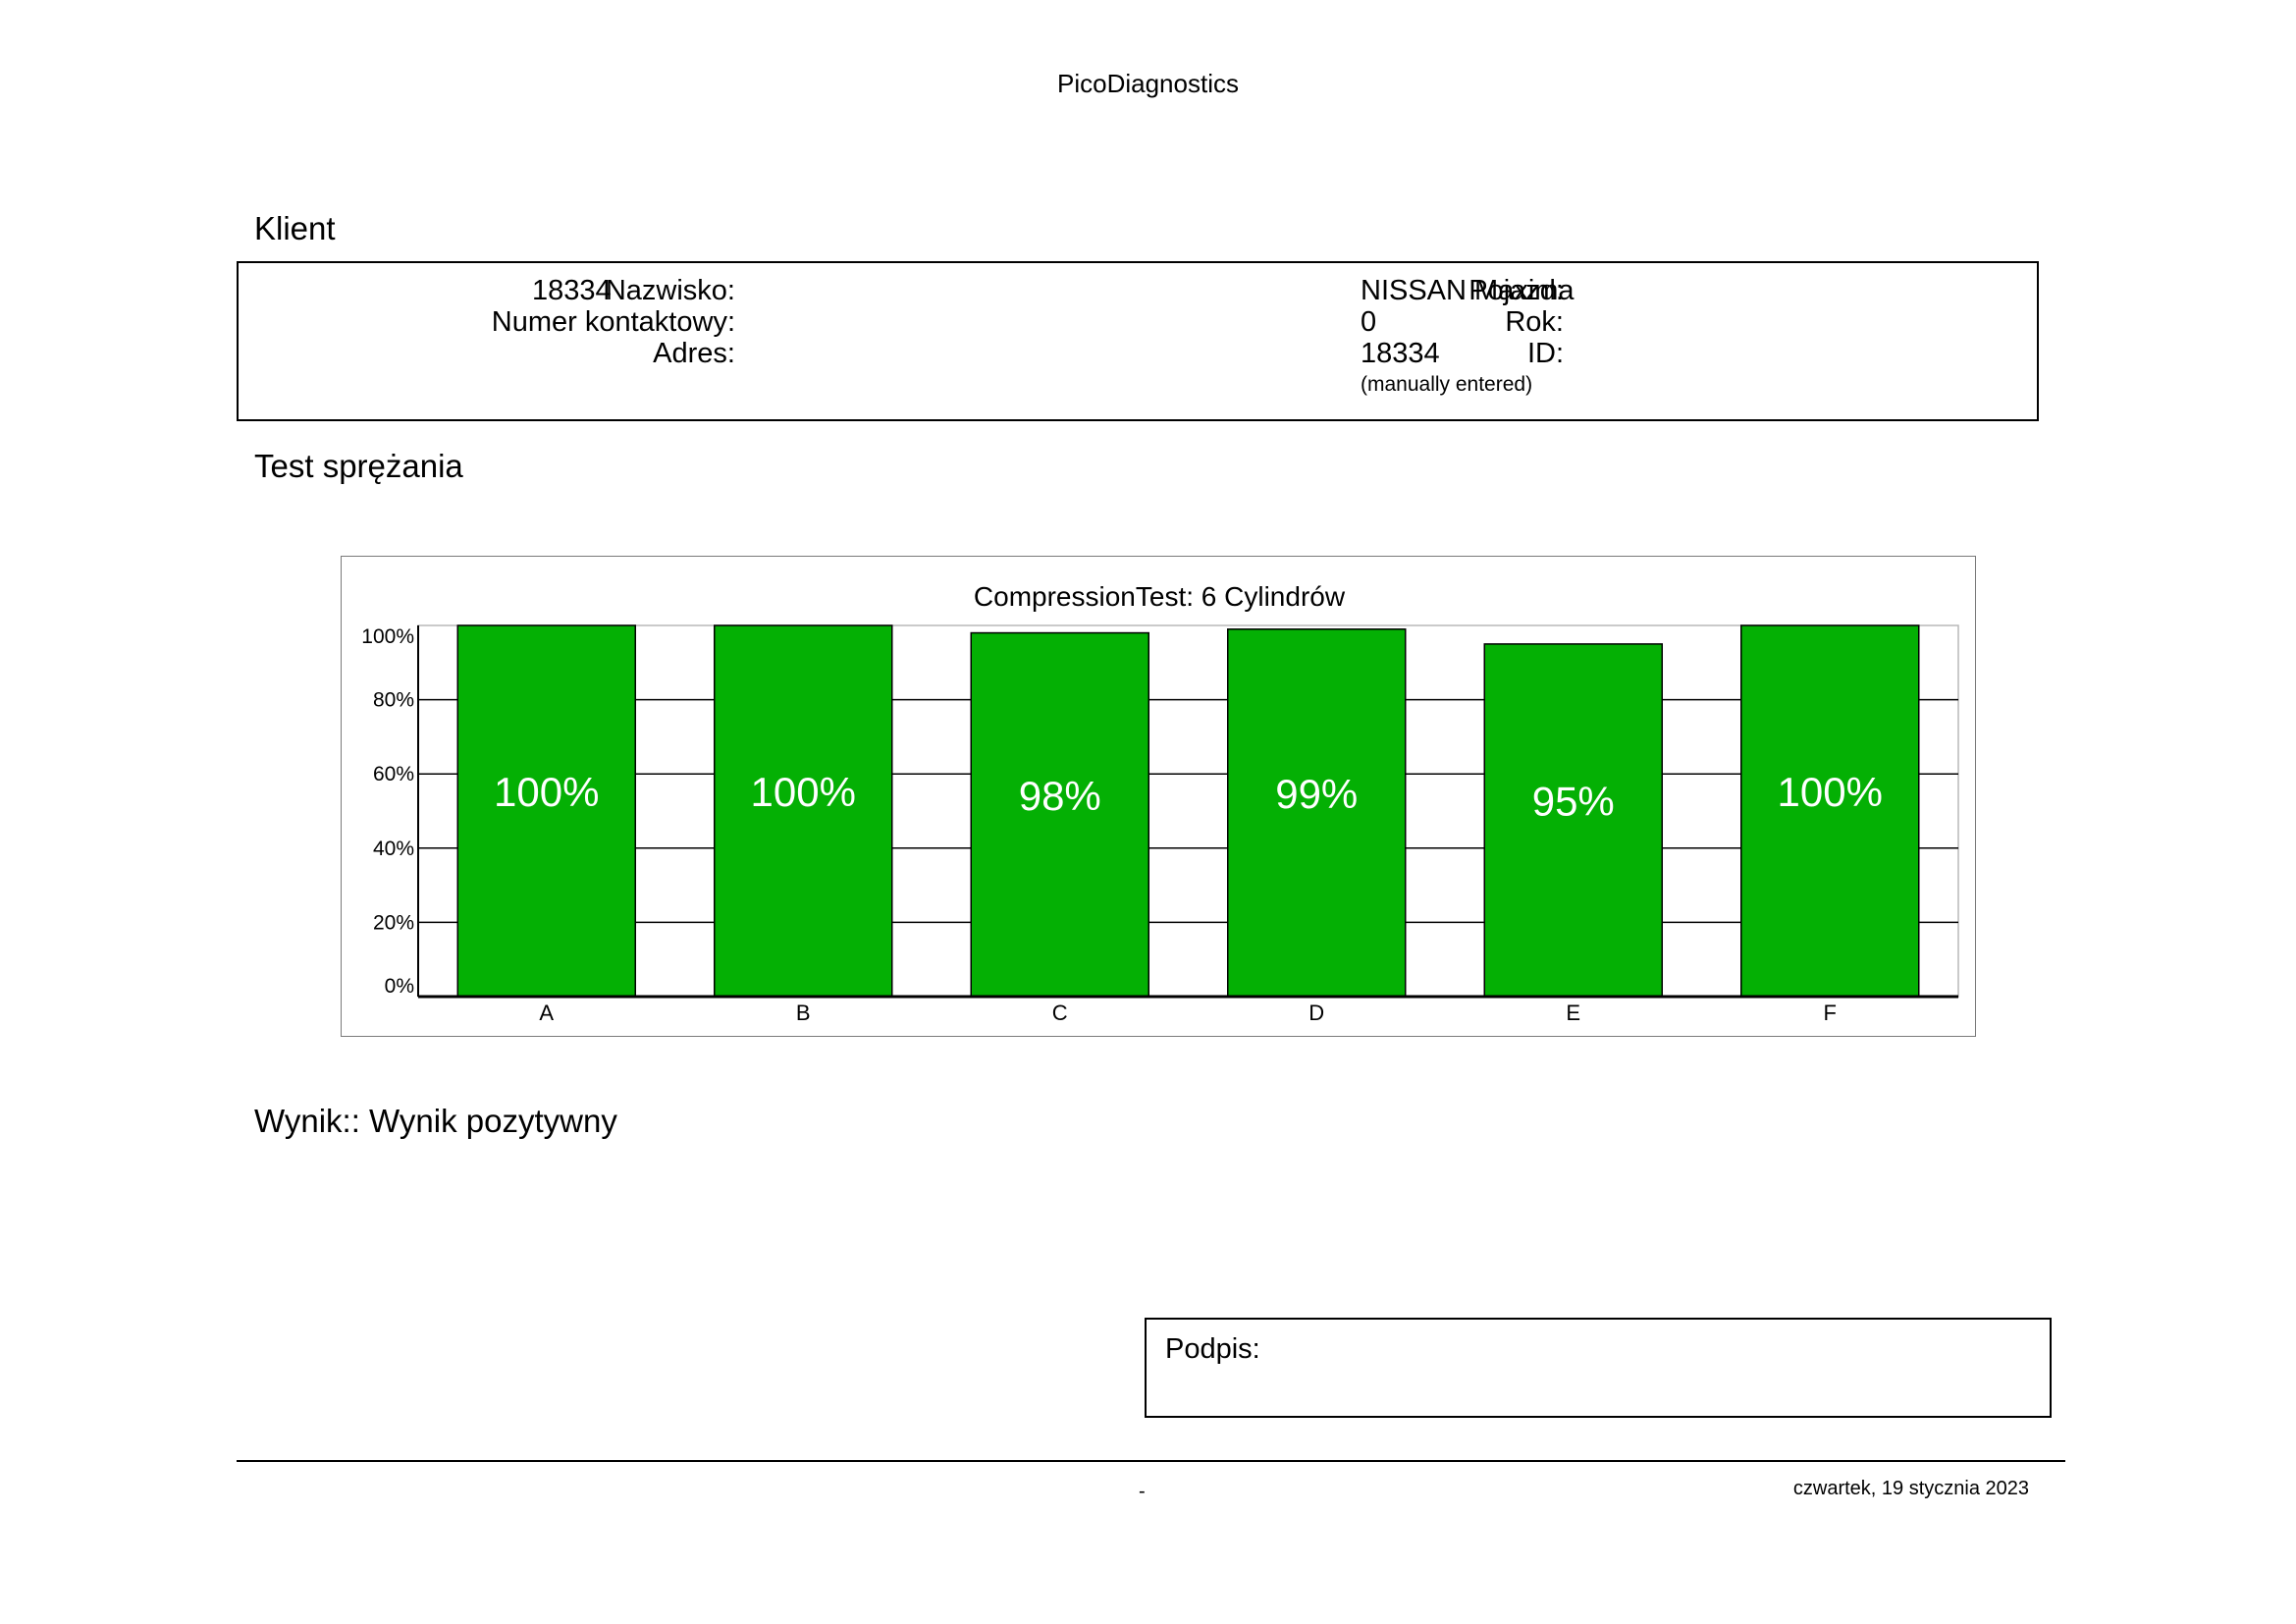  What do you see at coordinates (1599, 1368) in the screenshot?
I see `signature-box: Podpis:` at bounding box center [1599, 1368].